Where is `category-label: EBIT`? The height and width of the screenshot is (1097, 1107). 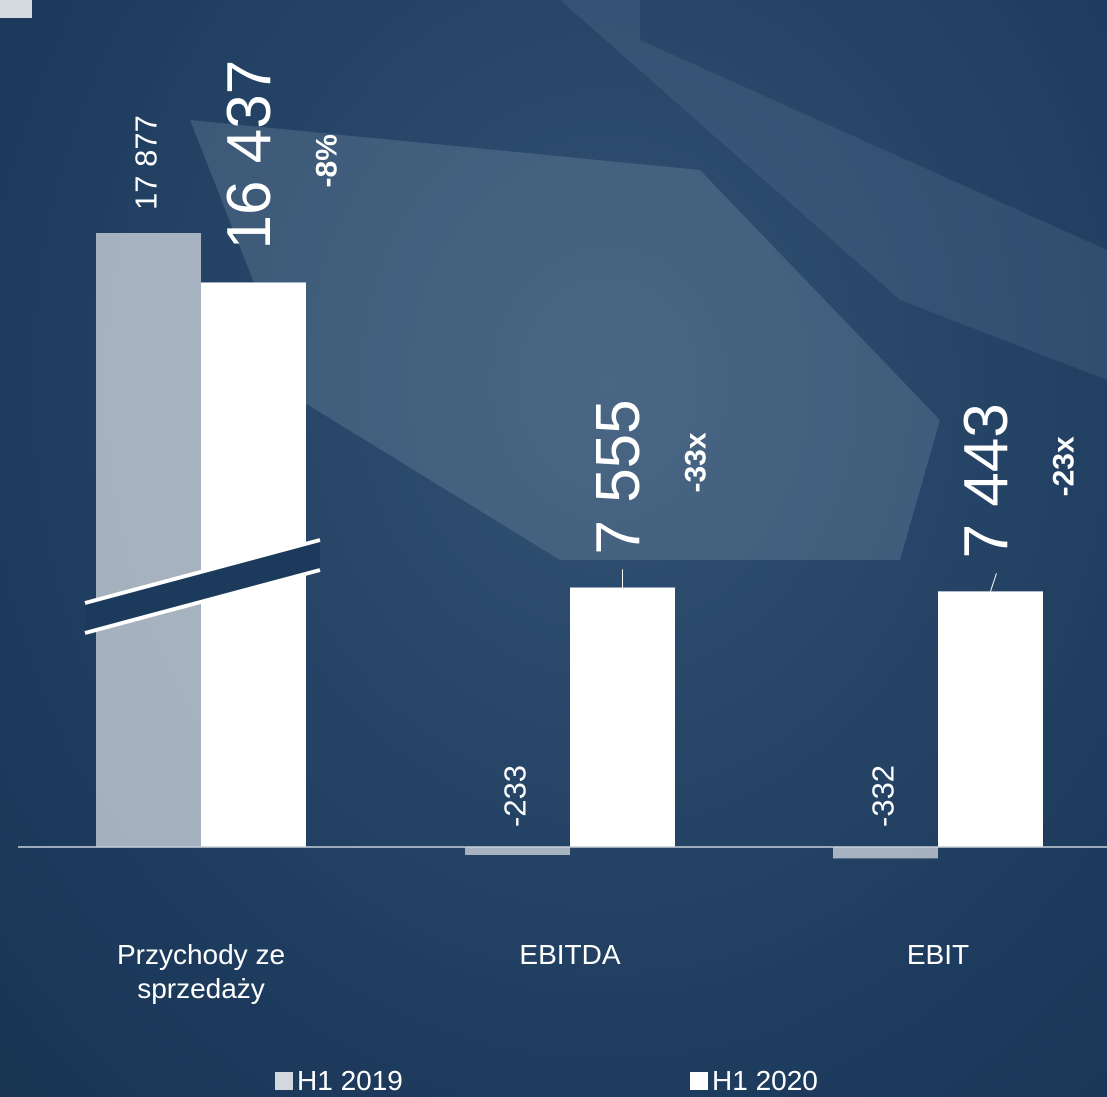
category-label: EBIT is located at coordinates (938, 954).